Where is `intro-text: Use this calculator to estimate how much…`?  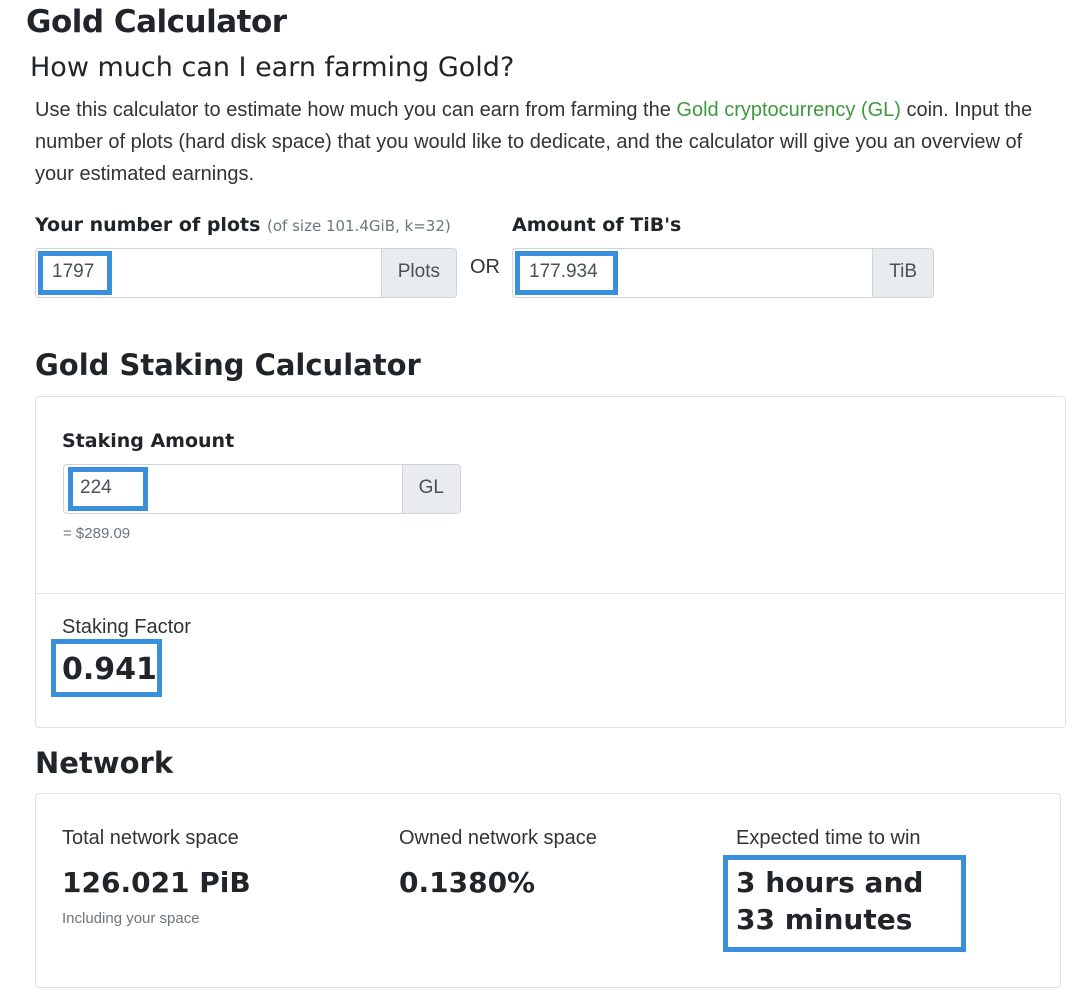
intro-text: Use this calculator to estimate how much… is located at coordinates (550, 142).